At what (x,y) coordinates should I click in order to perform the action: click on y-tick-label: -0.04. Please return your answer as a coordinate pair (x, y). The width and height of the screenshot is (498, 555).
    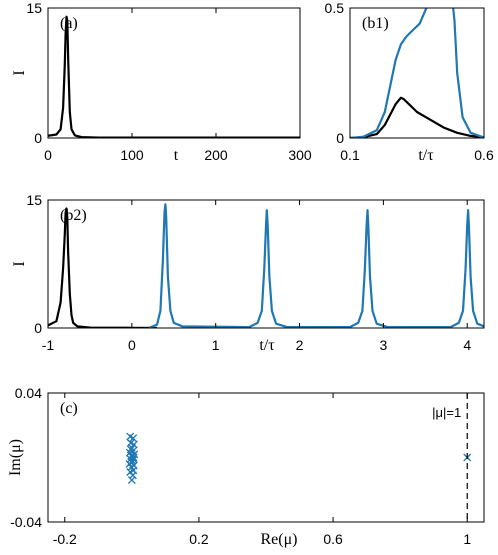
    Looking at the image, I should click on (26, 522).